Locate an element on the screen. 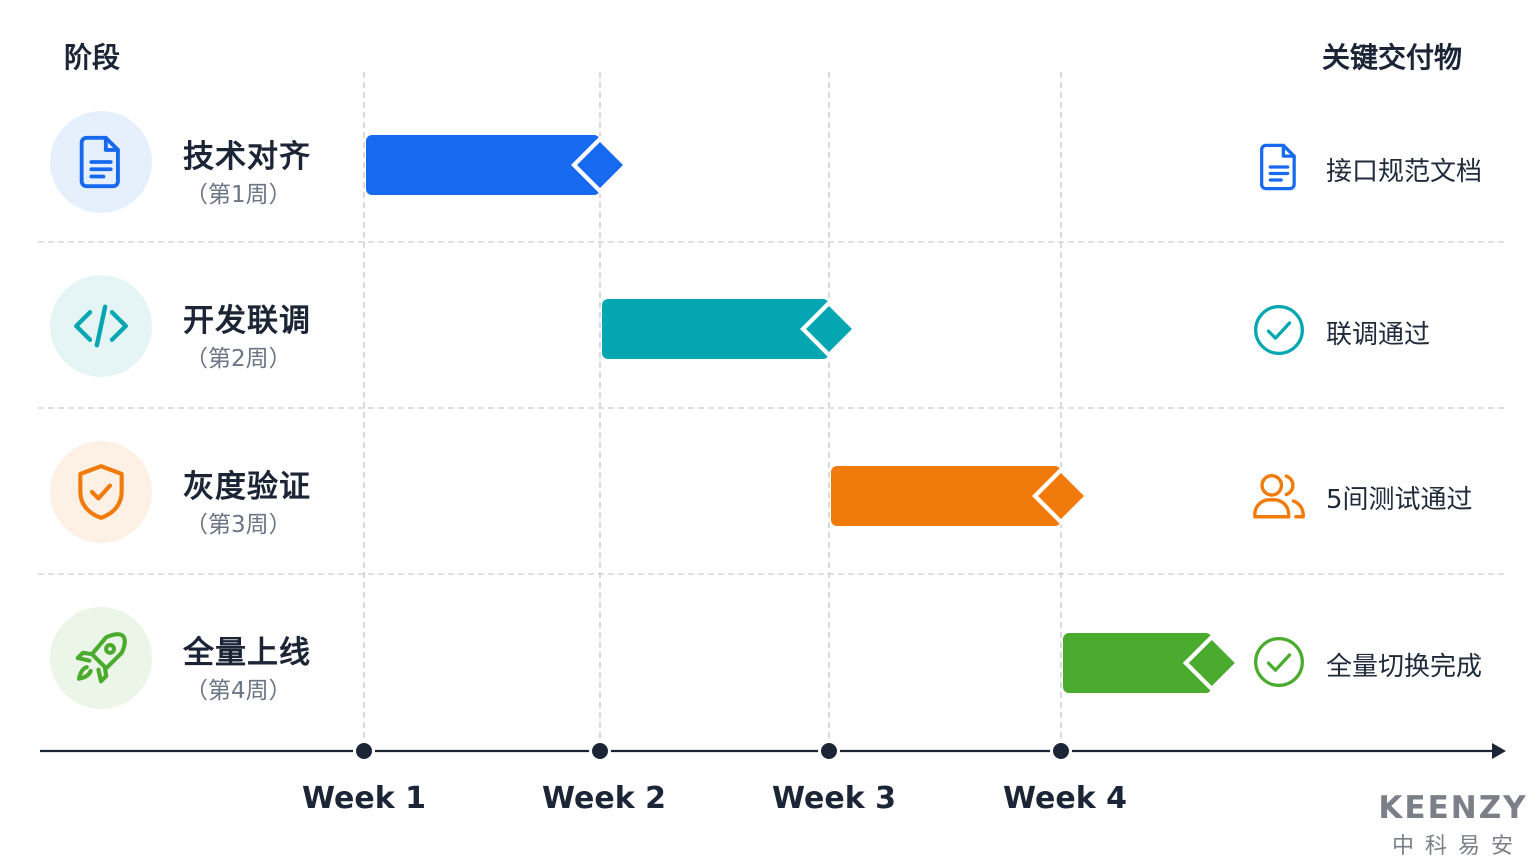 This screenshot has width=1536, height=864. phase-row-launch: 全量上线 （第4周） is located at coordinates (200, 659).